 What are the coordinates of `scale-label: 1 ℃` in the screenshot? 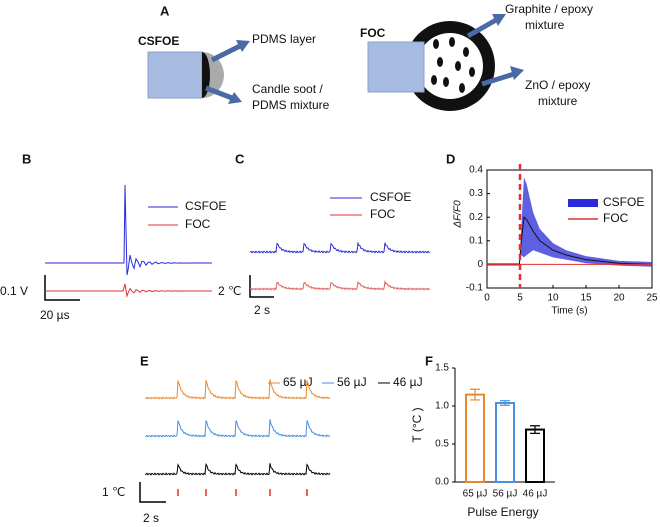 It's located at (113, 492).